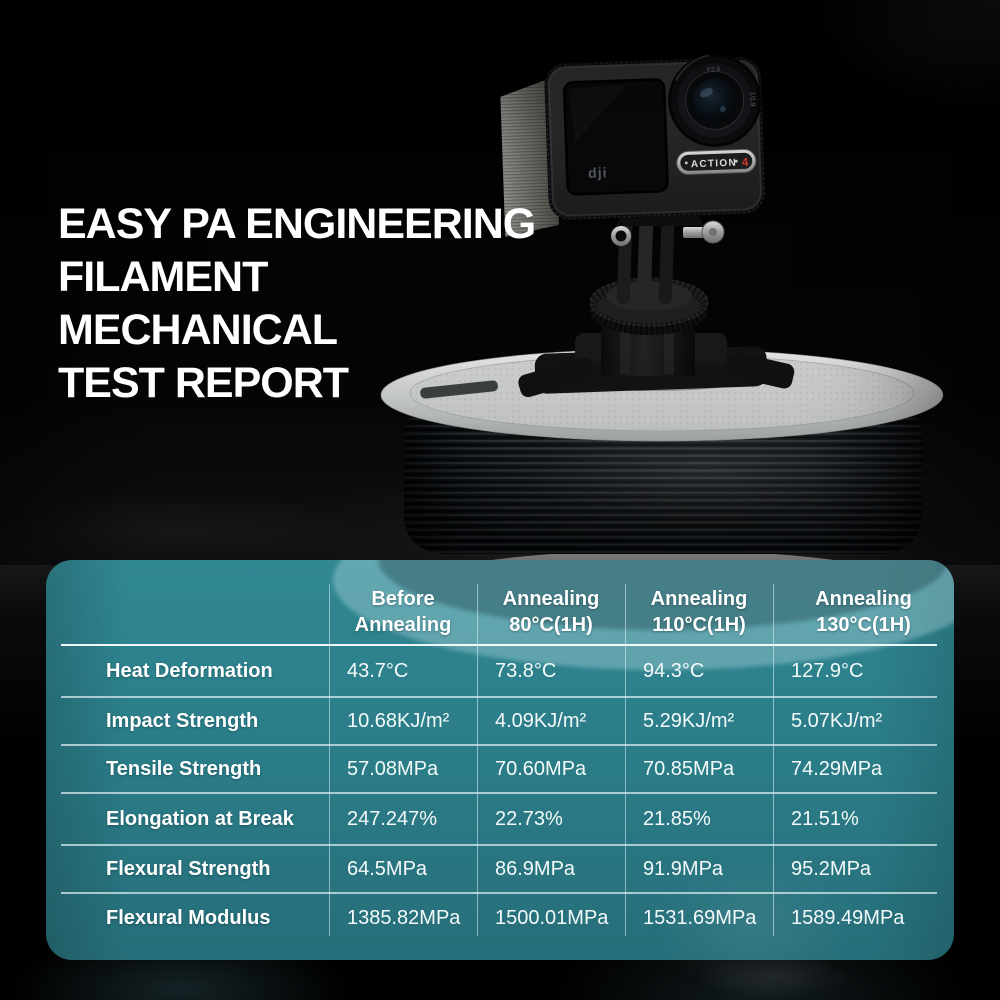  I want to click on title-line-4: TEST REPORT, so click(203, 383).